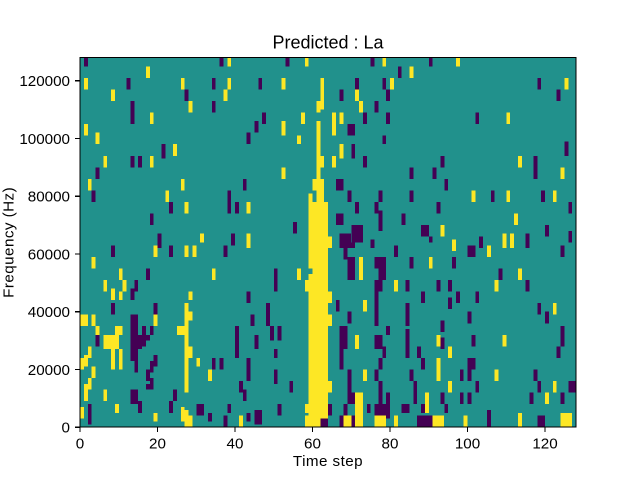 This screenshot has height=480, width=640. I want to click on svg-text: Time step, so click(328, 461).